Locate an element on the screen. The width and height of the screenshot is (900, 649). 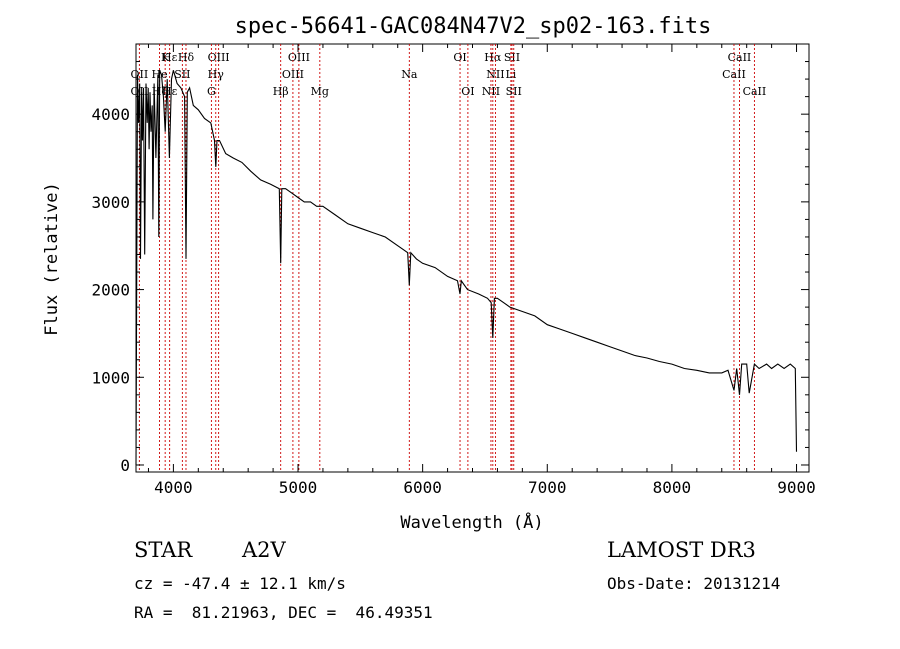
line-marker-label: Hδ is located at coordinates (186, 57).